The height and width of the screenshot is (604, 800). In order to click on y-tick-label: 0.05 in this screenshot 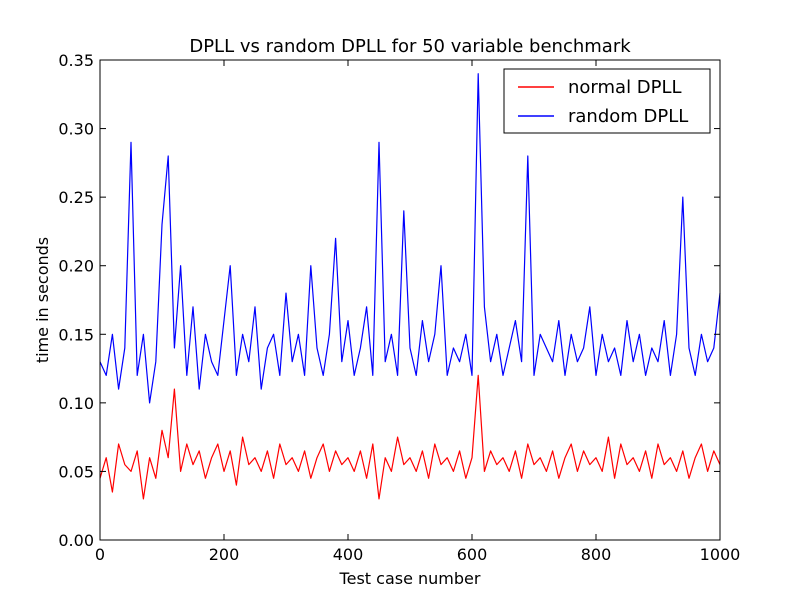, I will do `click(76, 471)`.